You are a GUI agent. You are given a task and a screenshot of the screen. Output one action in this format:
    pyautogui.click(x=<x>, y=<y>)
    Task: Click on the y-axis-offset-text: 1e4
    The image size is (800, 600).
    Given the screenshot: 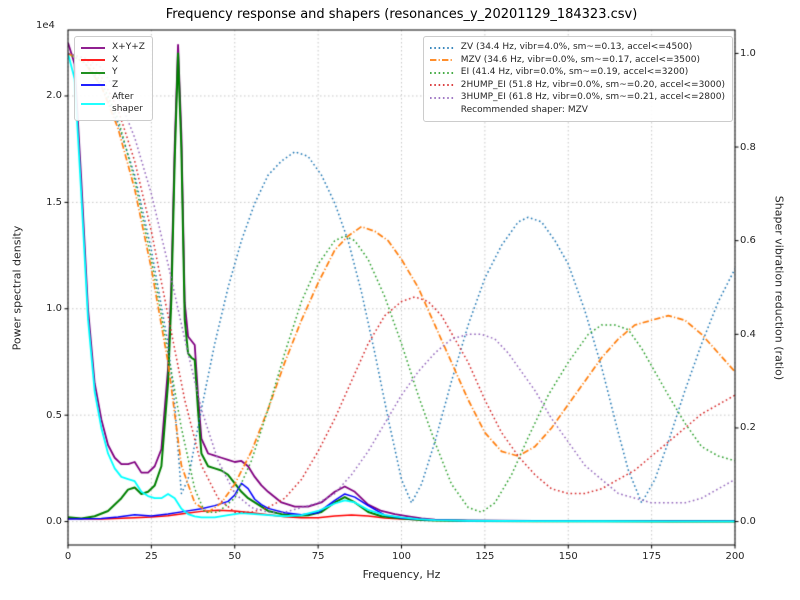 What is the action you would take?
    pyautogui.click(x=45, y=25)
    